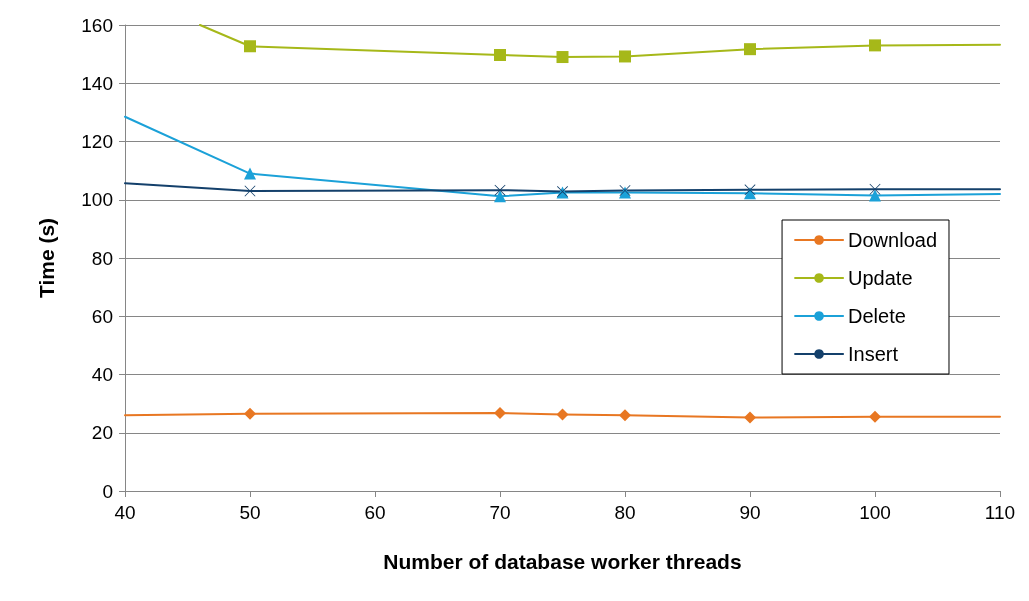 This screenshot has width=1029, height=601. Describe the element at coordinates (375, 512) in the screenshot. I see `x-tick-label: 60` at that location.